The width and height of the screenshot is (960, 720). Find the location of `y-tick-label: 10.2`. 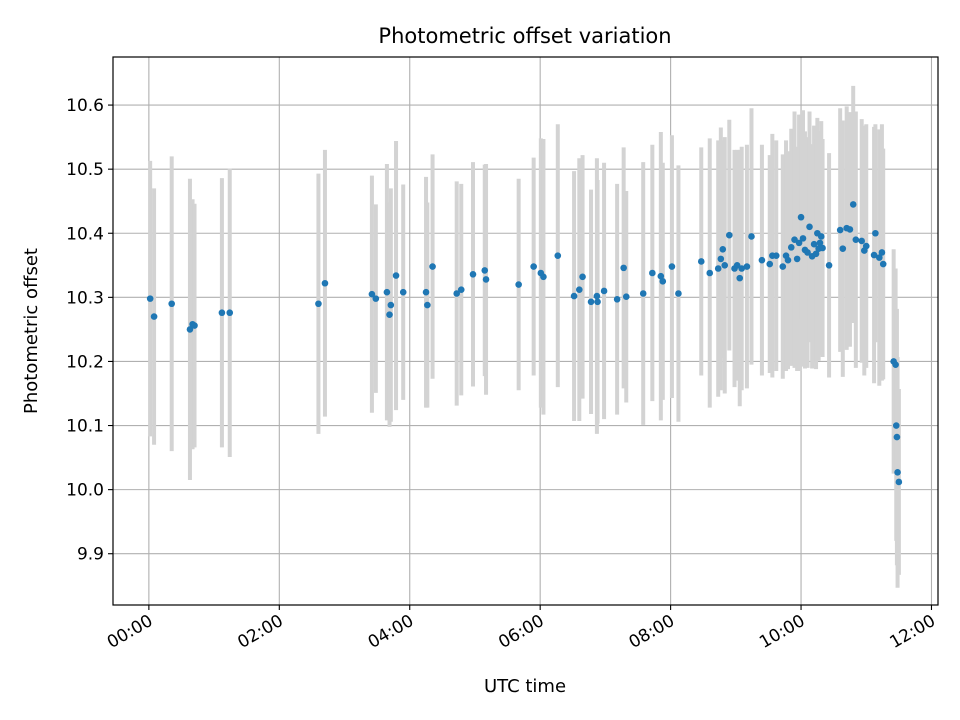

y-tick-label: 10.2 is located at coordinates (85, 362).